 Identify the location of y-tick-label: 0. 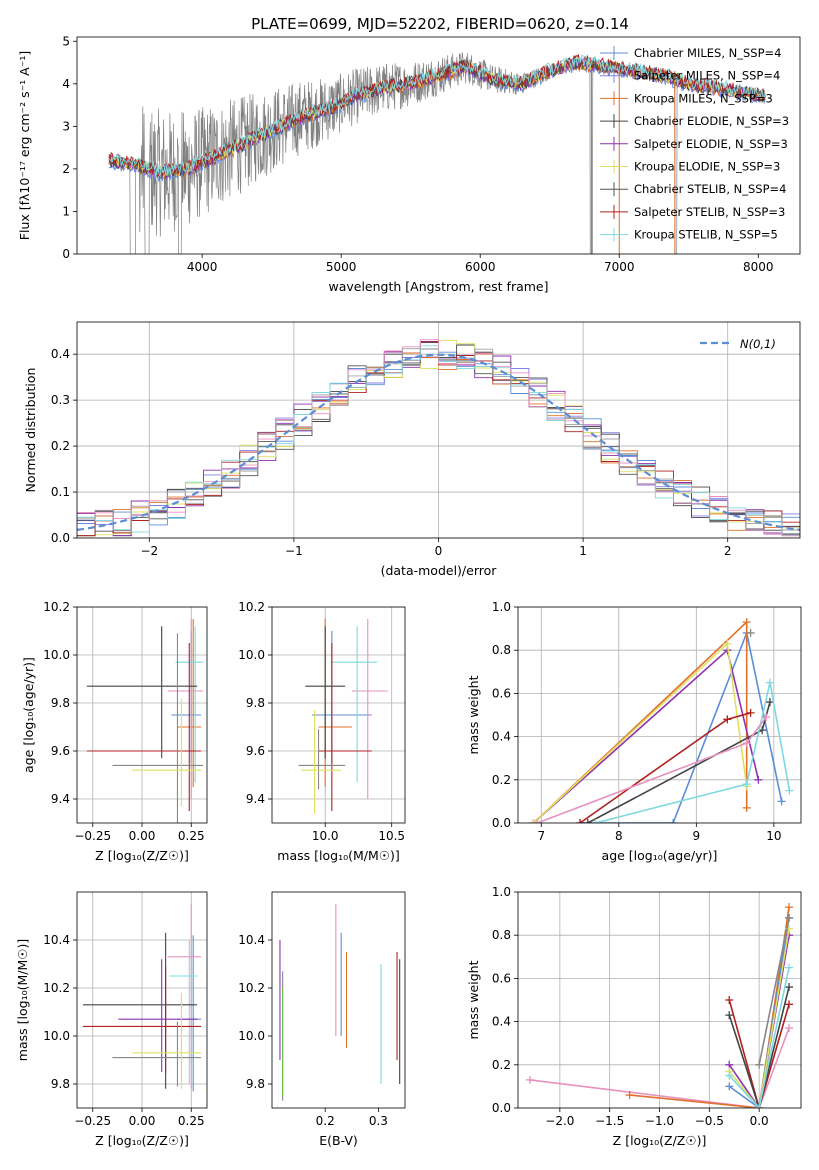
(66, 254).